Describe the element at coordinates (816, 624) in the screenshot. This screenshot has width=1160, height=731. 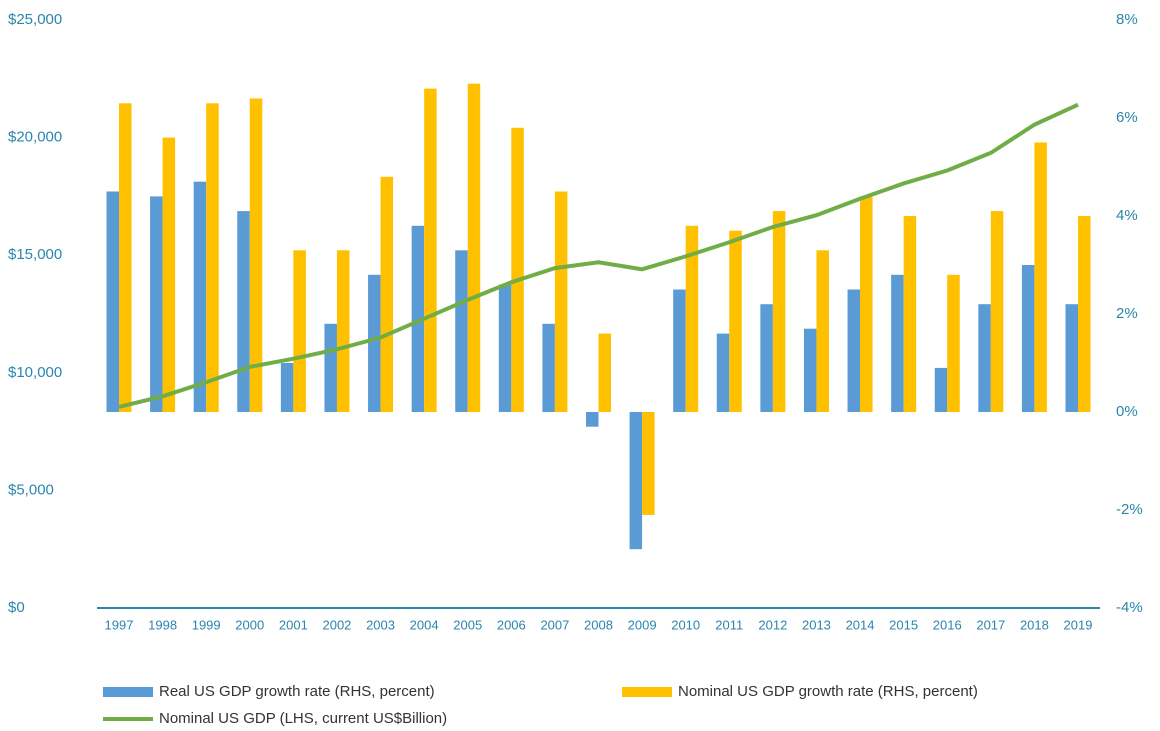
I see `x-tick-label: 2013` at that location.